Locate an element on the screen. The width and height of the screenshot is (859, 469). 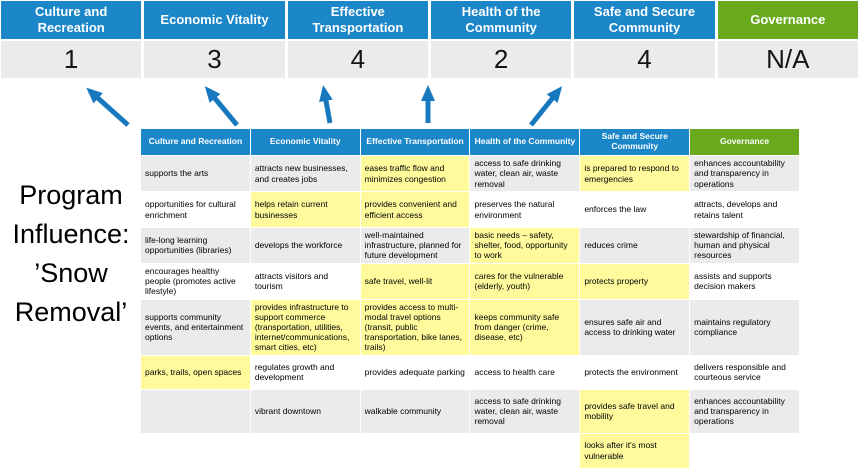
matrix-cell-highlighted: helps retain current businesses is located at coordinates (305, 209).